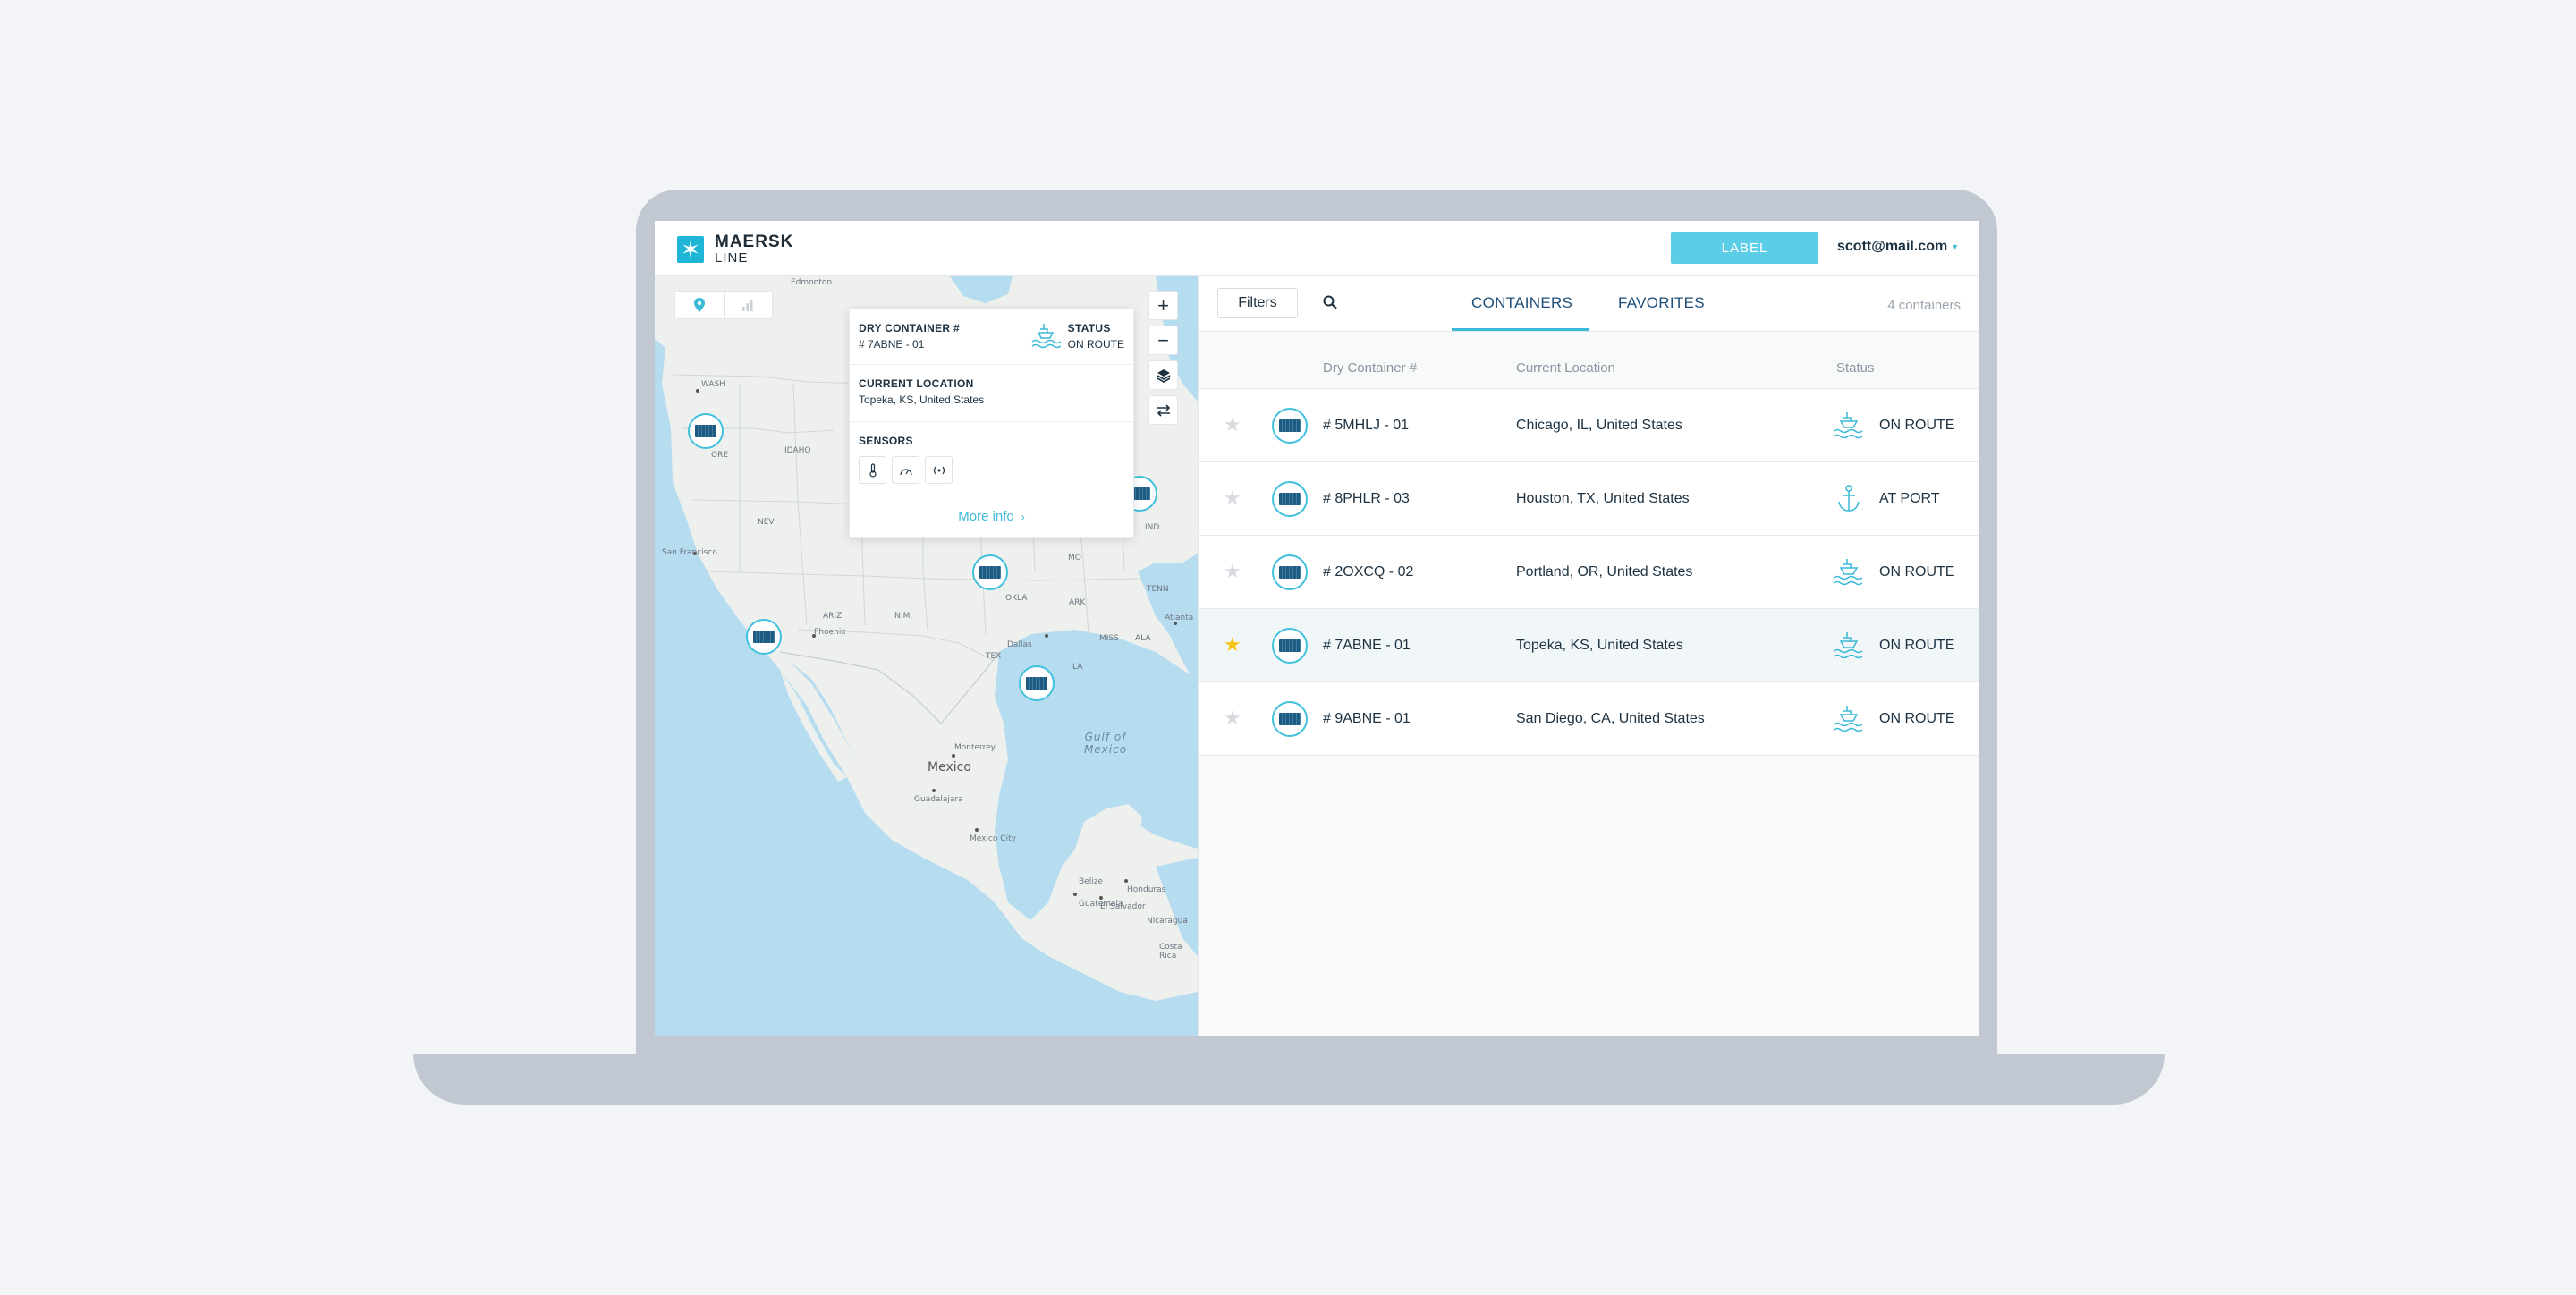 This screenshot has height=1295, width=2576. Describe the element at coordinates (1744, 248) in the screenshot. I see `label-button: LABEL` at that location.